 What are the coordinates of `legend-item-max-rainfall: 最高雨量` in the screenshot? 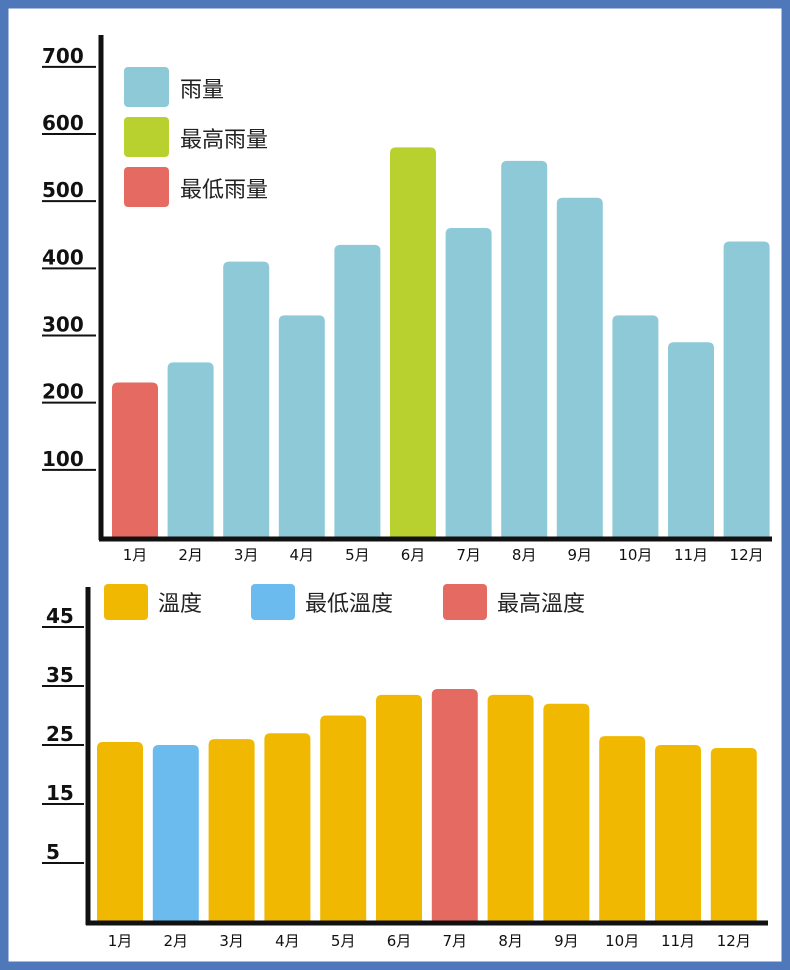 It's located at (196, 137).